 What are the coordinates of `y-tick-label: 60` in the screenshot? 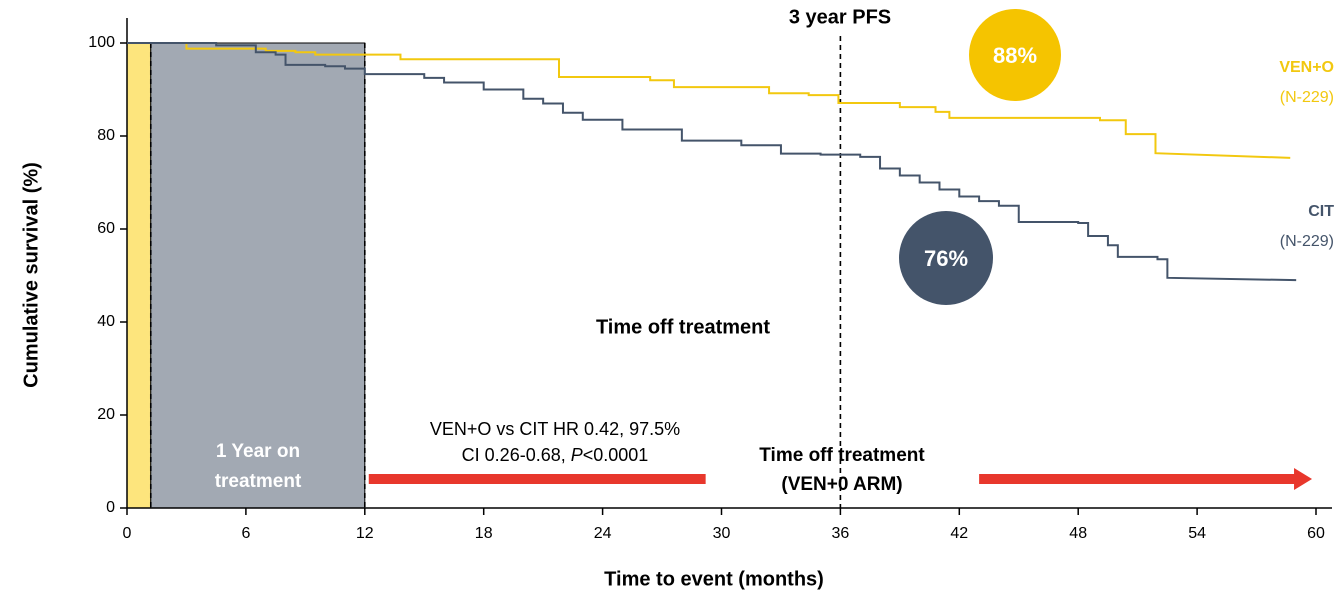 It's located at (106, 228).